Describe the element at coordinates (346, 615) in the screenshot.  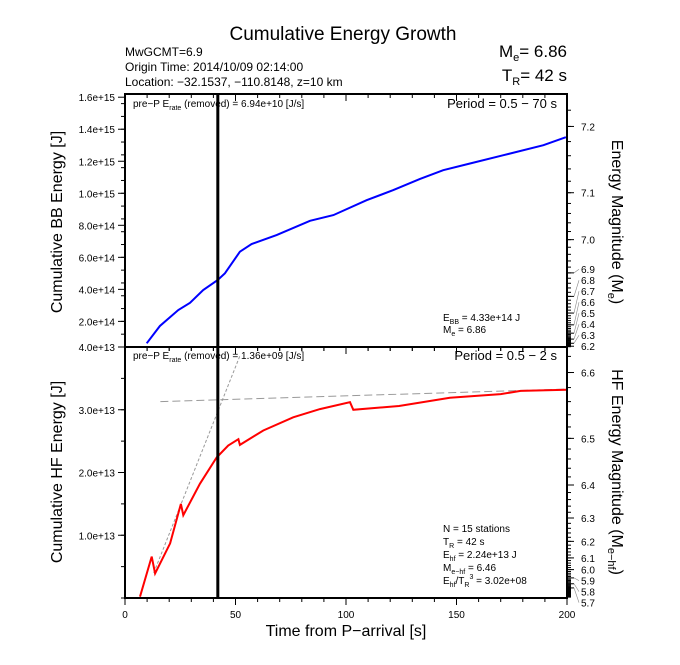
I see `x-tick-label: 100` at that location.